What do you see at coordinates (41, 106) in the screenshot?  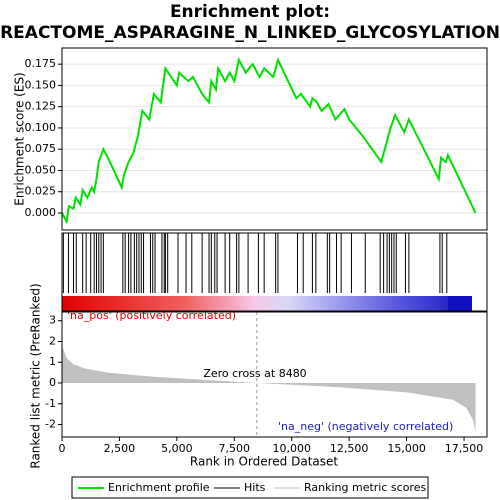 I see `y-tick-label: 0.125` at bounding box center [41, 106].